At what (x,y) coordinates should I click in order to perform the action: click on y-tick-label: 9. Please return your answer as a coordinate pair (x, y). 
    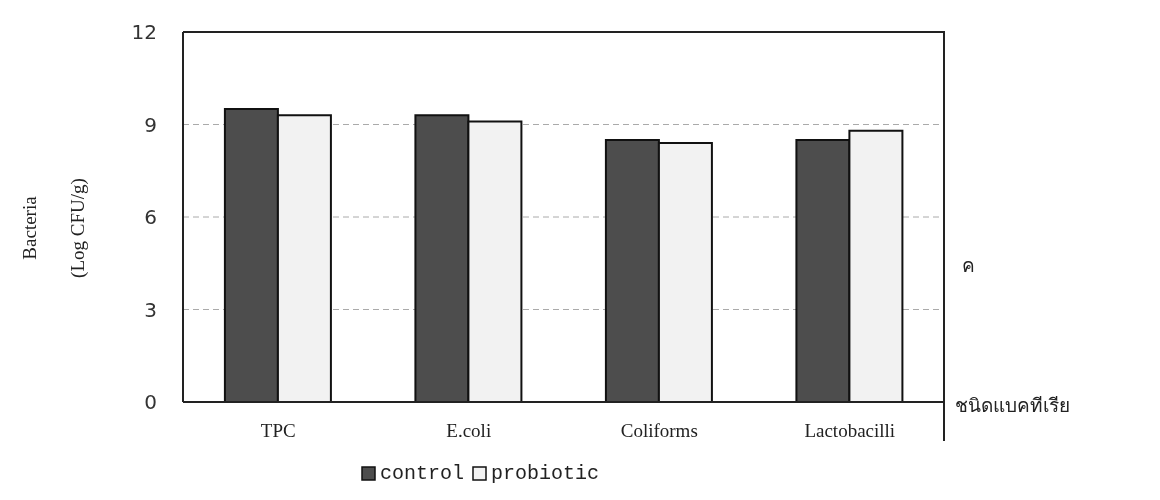
    Looking at the image, I should click on (150, 124).